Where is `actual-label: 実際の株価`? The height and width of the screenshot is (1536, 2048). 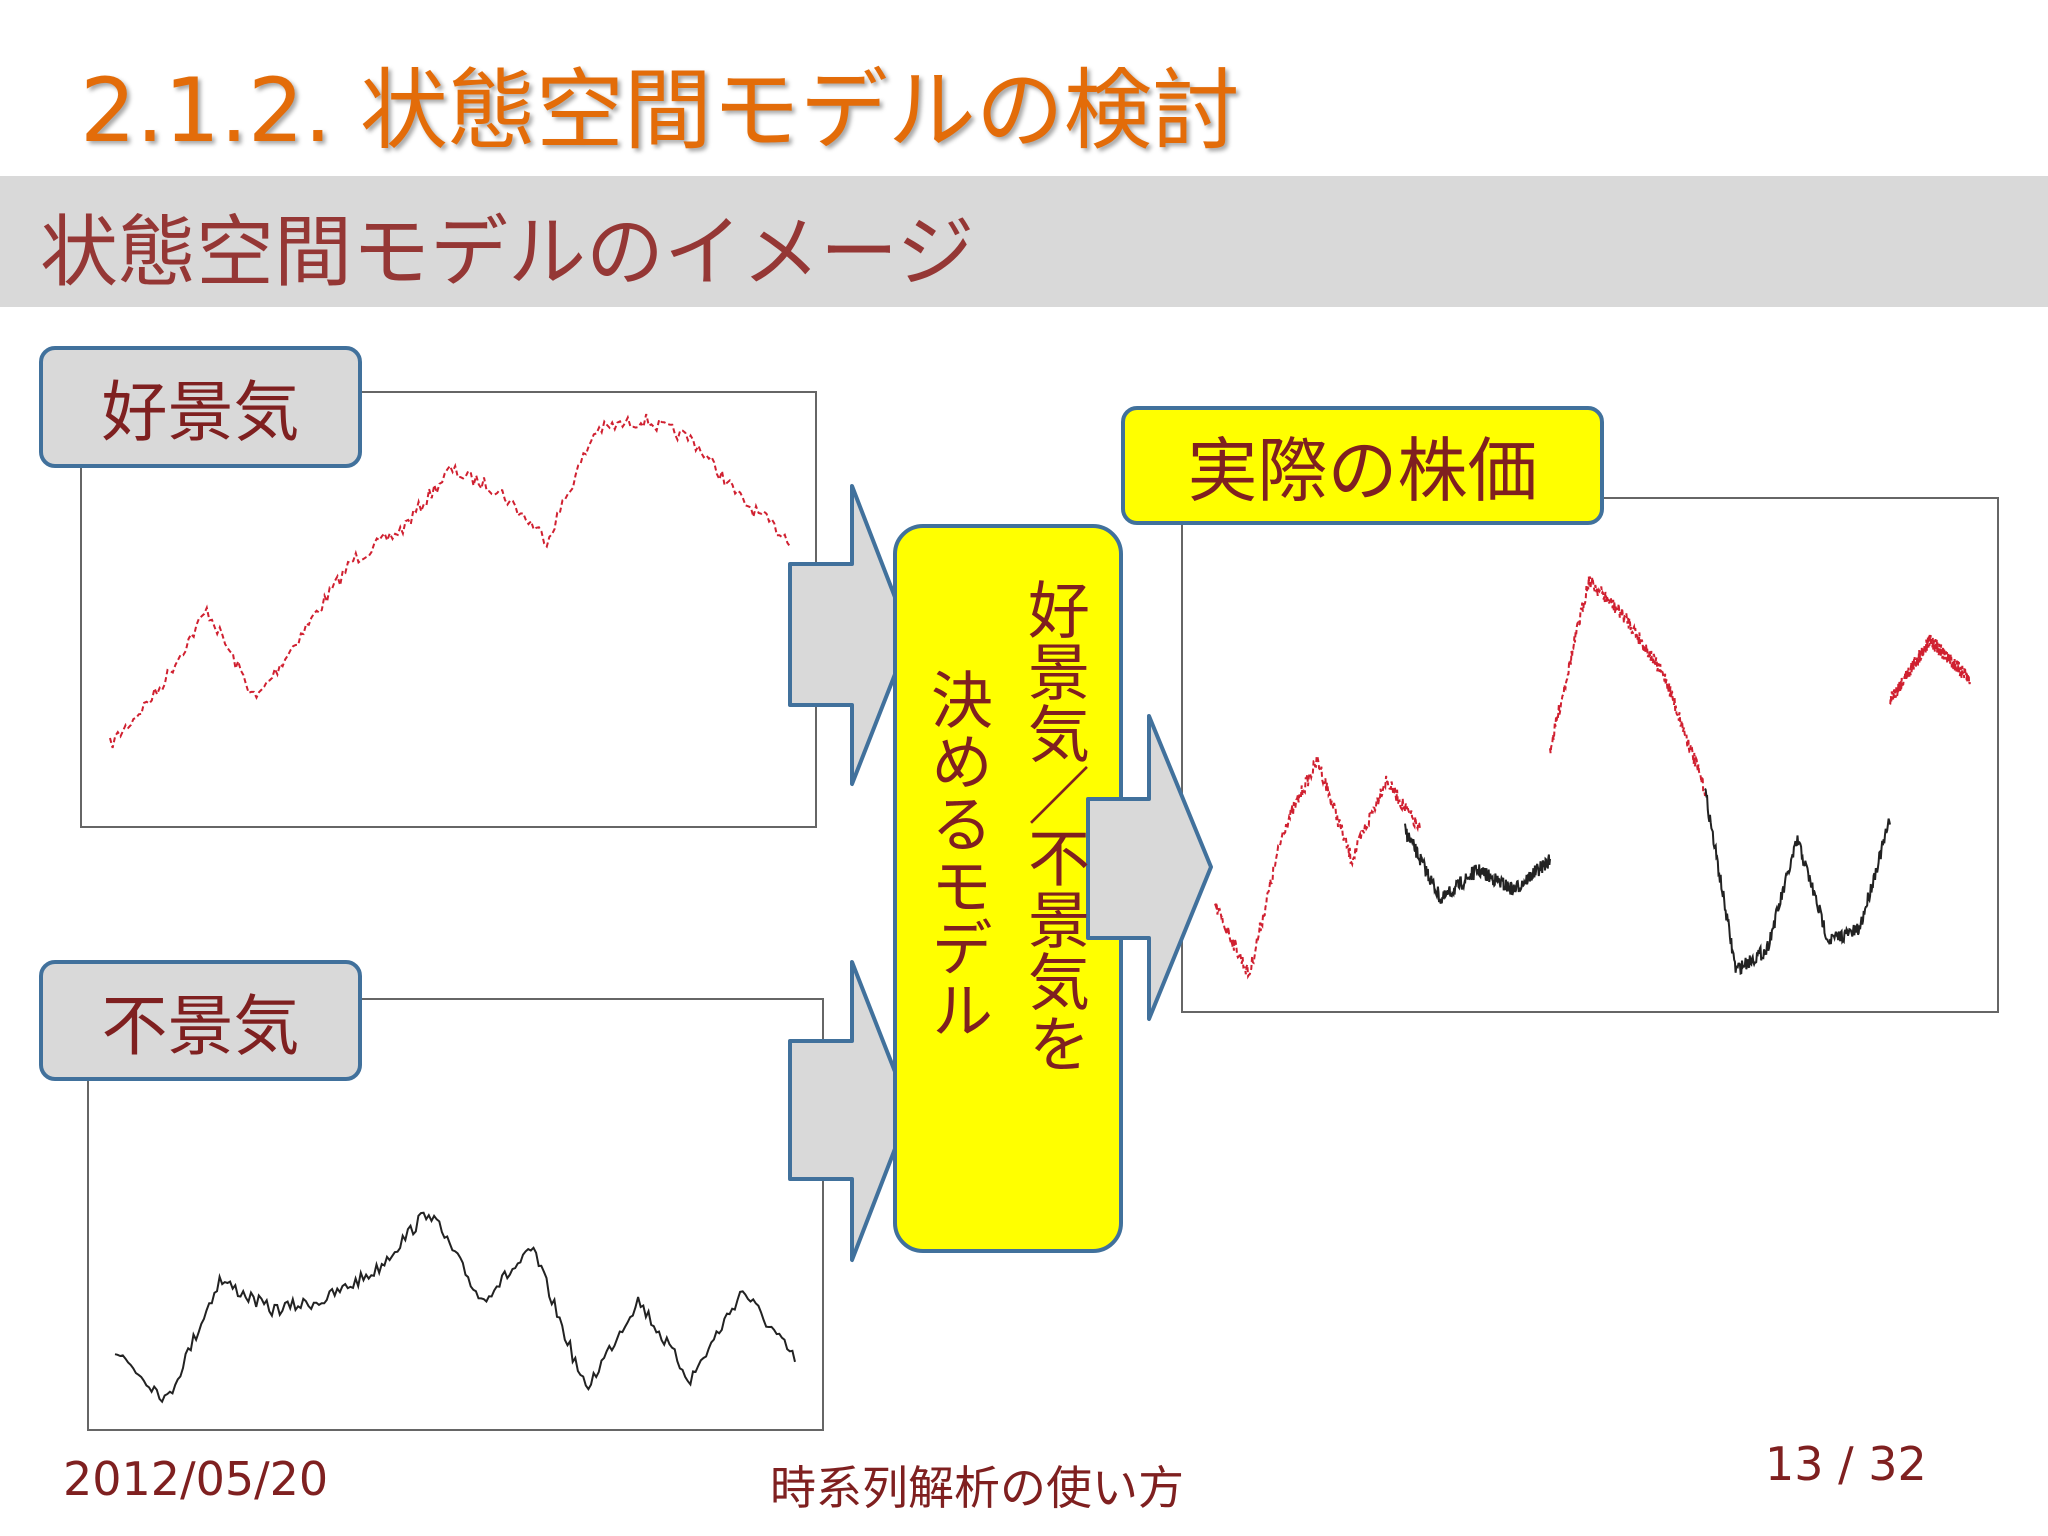 actual-label: 実際の株価 is located at coordinates (1362, 465).